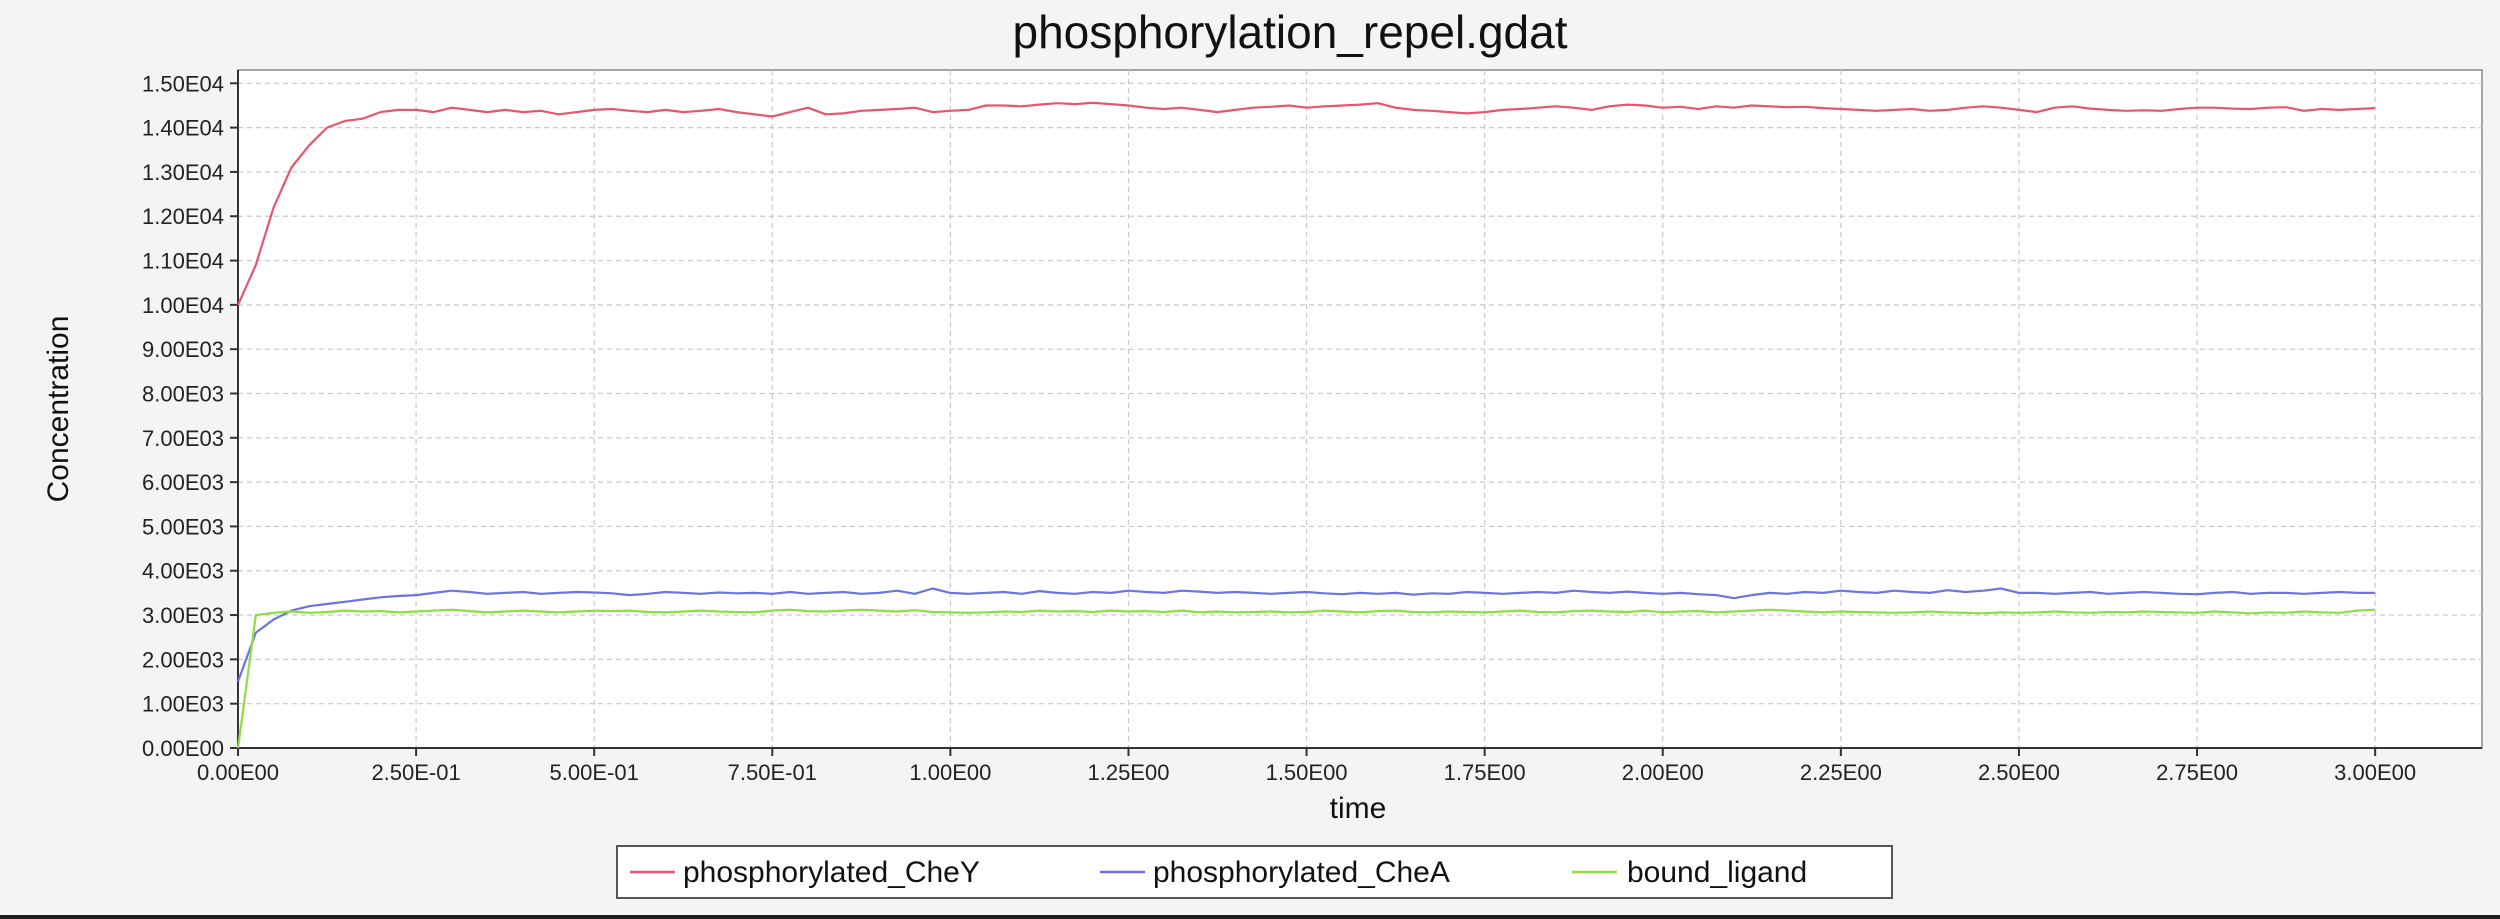 The image size is (2500, 919). Describe the element at coordinates (183, 128) in the screenshot. I see `y-tick-label: 1.40E04` at that location.